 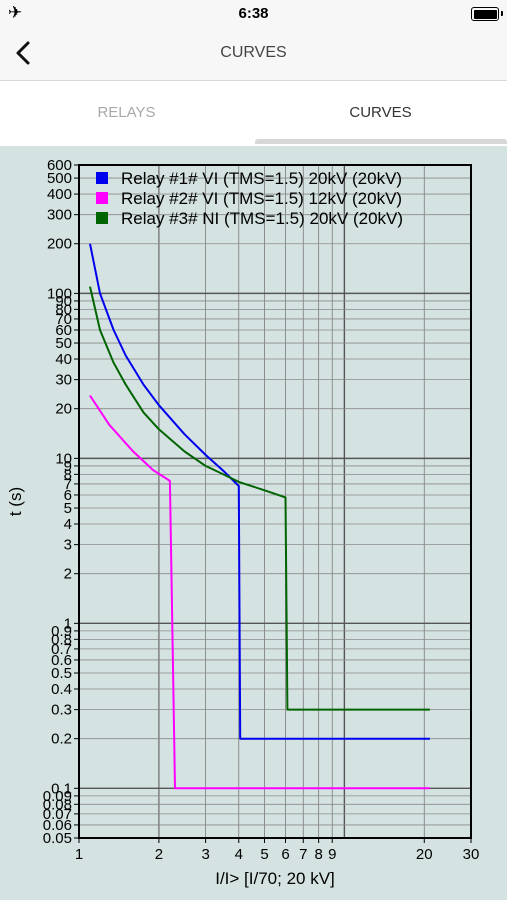 What do you see at coordinates (63, 409) in the screenshot?
I see `y-tick-label: 20` at bounding box center [63, 409].